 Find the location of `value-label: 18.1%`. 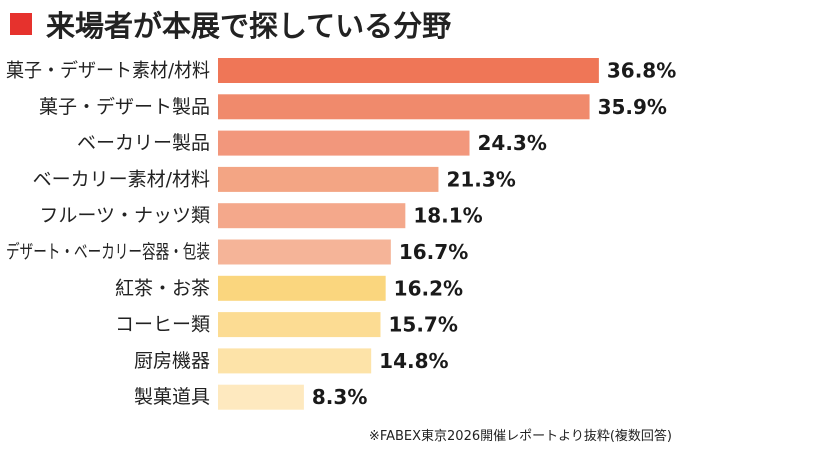

value-label: 18.1% is located at coordinates (447, 216).